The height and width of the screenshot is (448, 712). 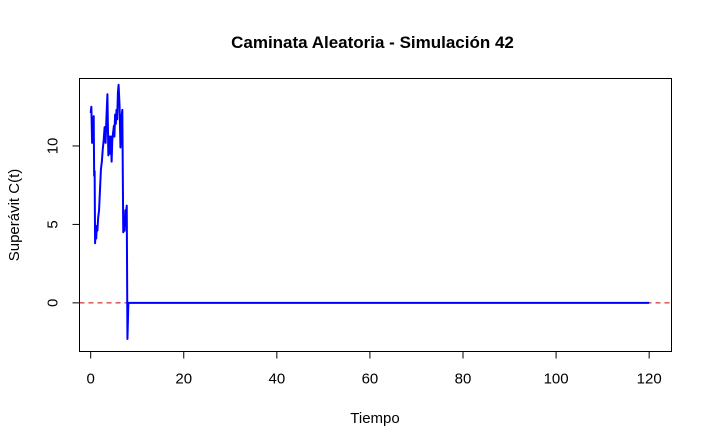 What do you see at coordinates (183, 379) in the screenshot?
I see `x-tick-label: 20` at bounding box center [183, 379].